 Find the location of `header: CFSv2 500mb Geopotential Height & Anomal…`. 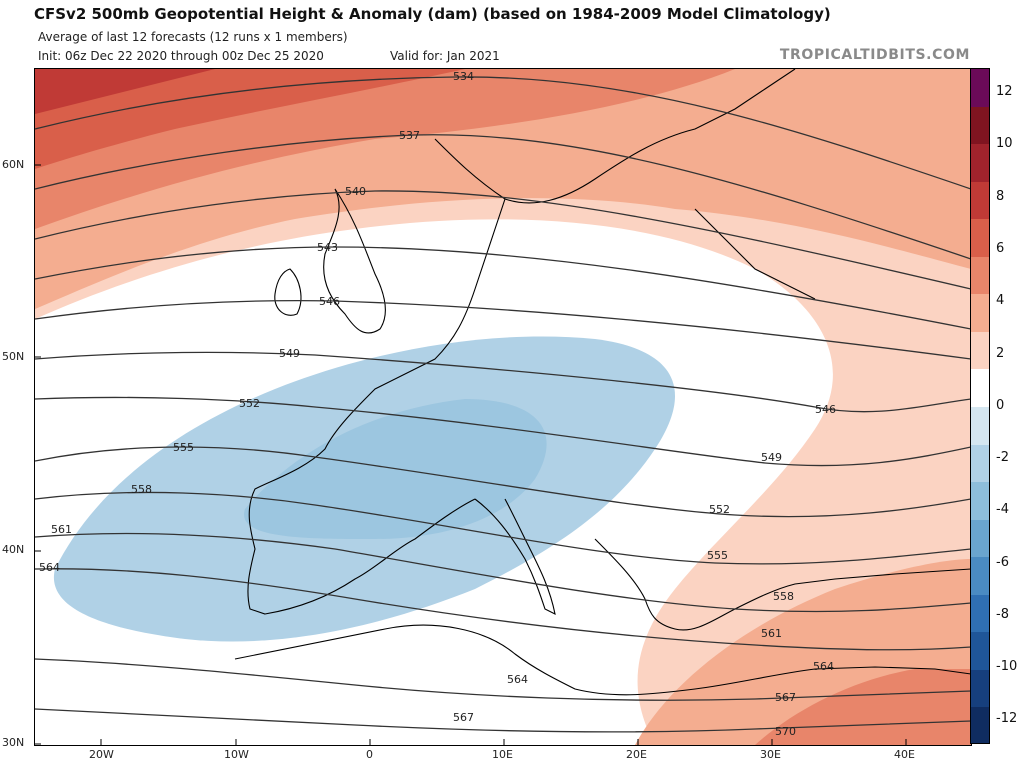

header: CFSv2 500mb Geopotential Height & Anomal… is located at coordinates (512, 33).